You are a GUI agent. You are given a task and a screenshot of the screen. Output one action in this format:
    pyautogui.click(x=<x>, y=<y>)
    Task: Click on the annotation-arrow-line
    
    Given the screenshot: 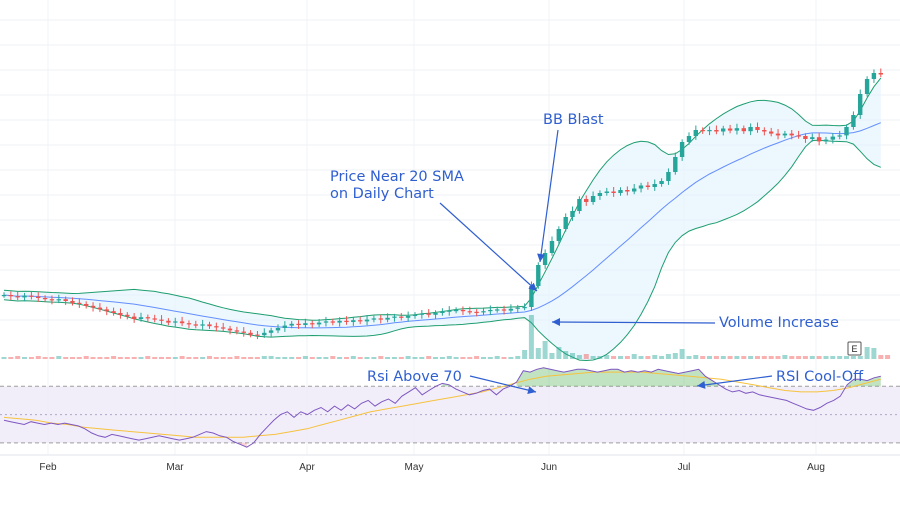 What is the action you would take?
    pyautogui.click(x=488, y=247)
    